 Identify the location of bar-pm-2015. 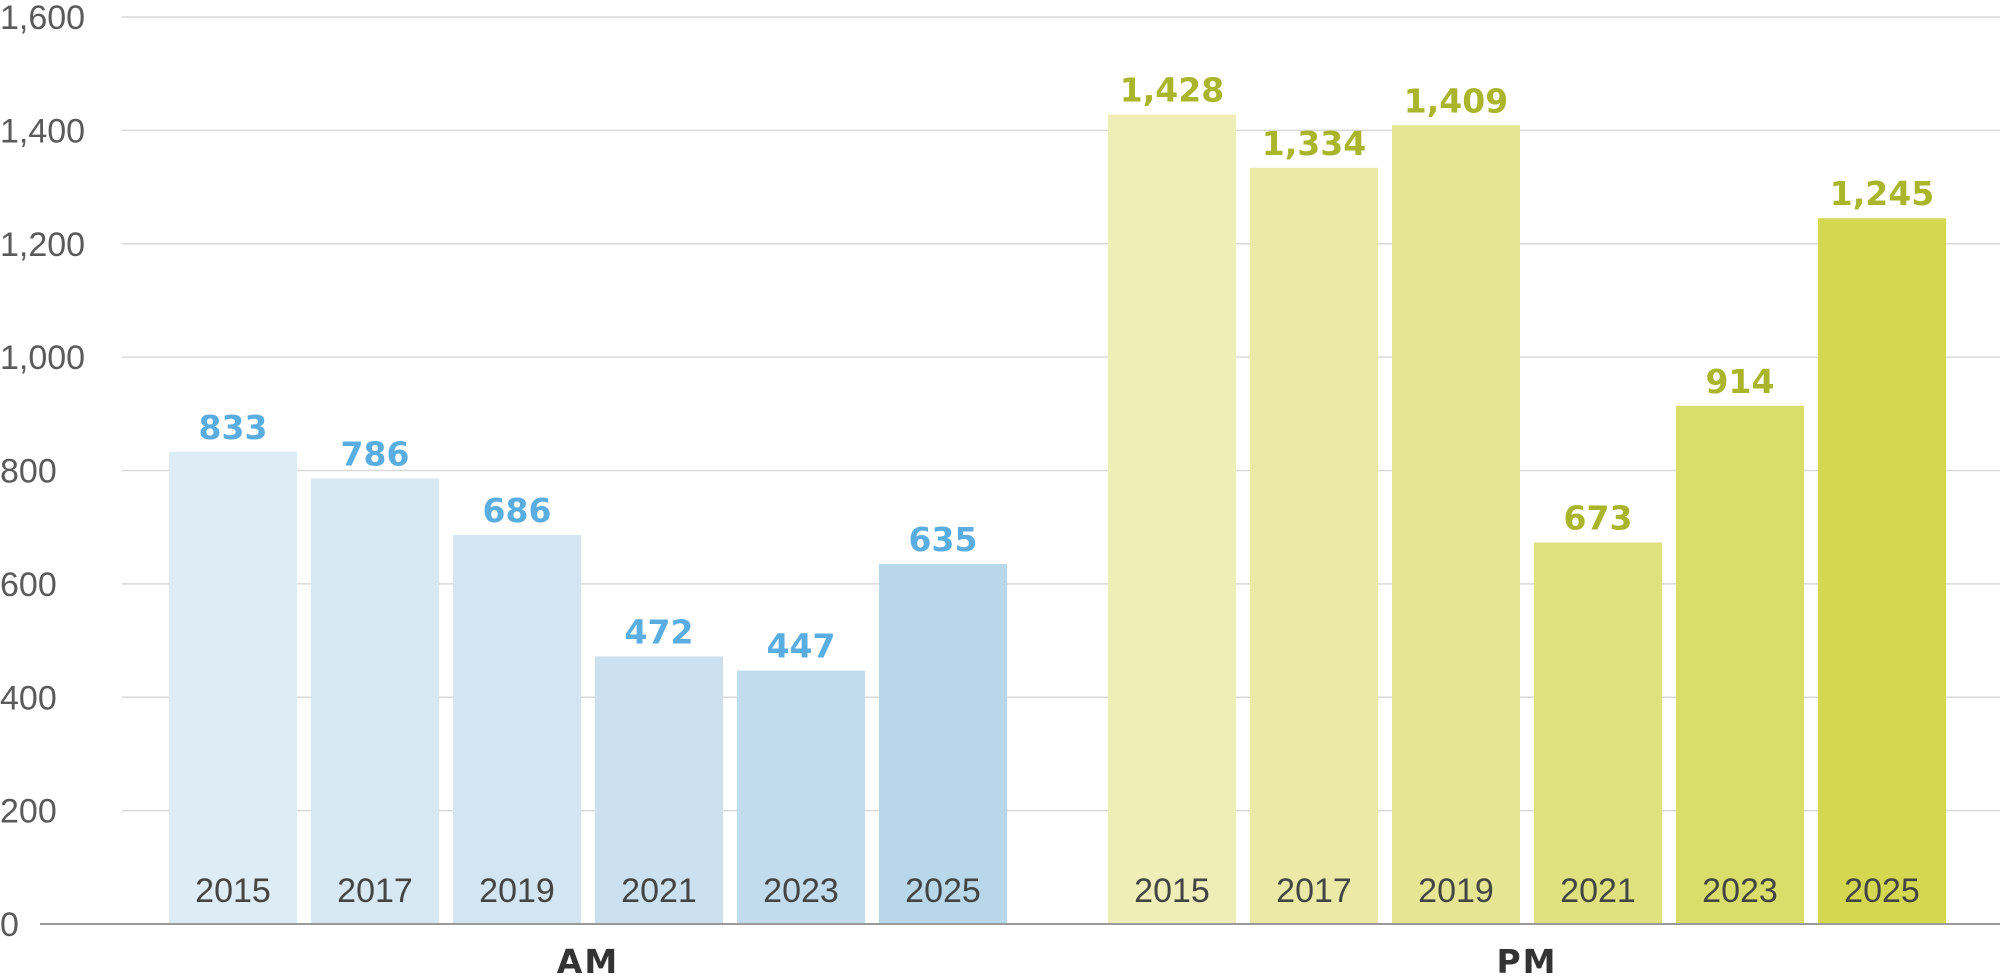
(1172, 519).